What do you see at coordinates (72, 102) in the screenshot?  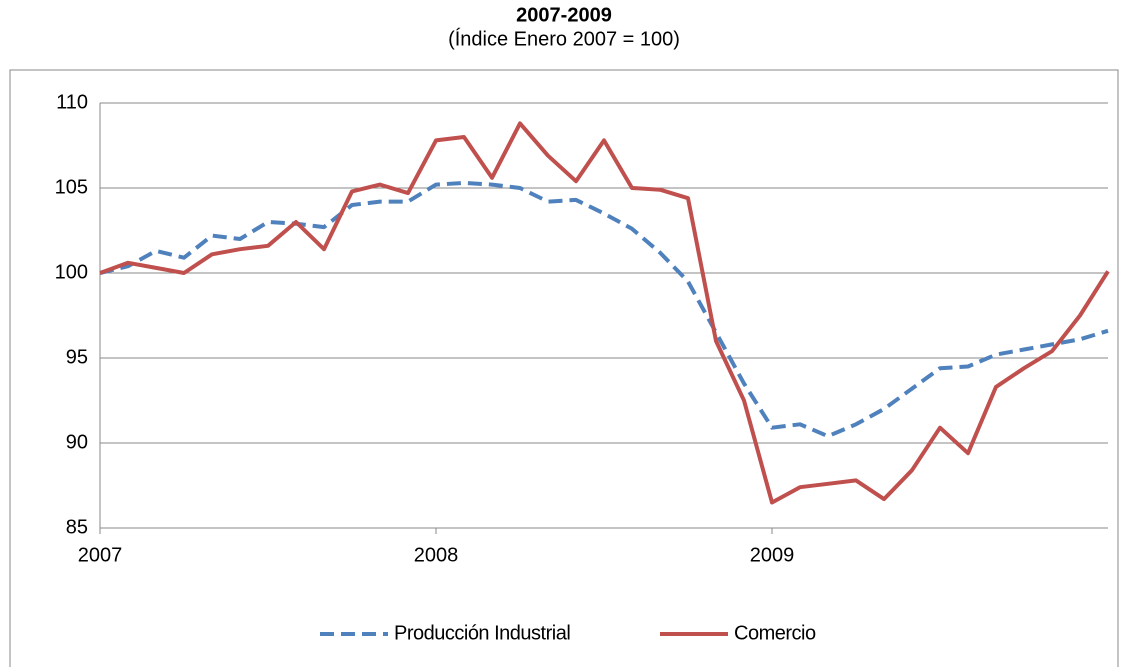 I see `y-tick-label: 110` at bounding box center [72, 102].